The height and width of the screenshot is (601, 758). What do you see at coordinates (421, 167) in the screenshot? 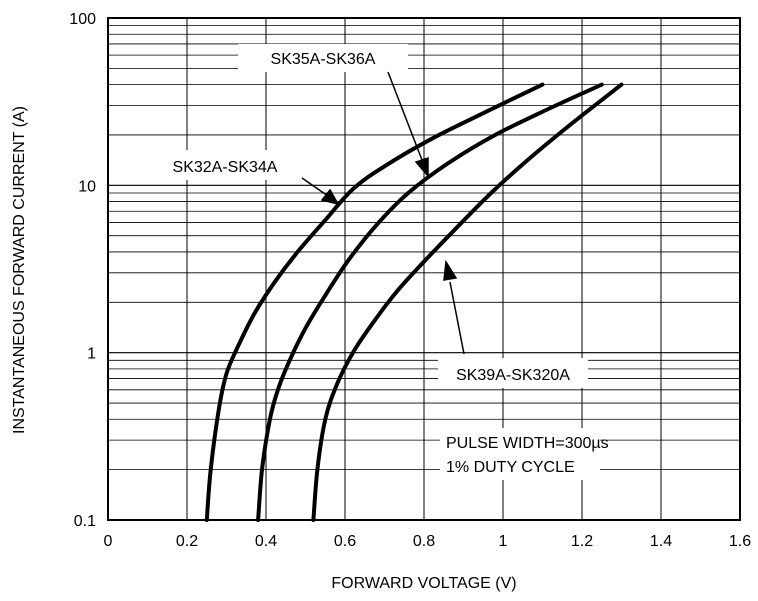
I see `arrow-head-sk35a` at bounding box center [421, 167].